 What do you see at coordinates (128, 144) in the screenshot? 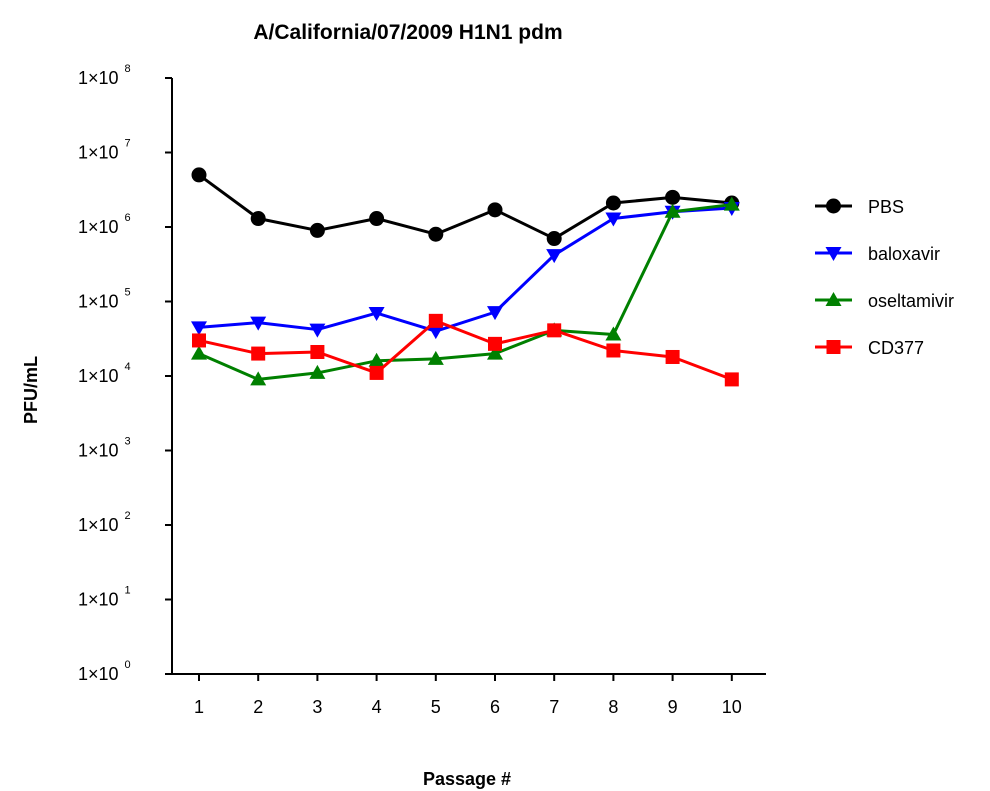
I see `y-tick-exponent: 7` at bounding box center [128, 144].